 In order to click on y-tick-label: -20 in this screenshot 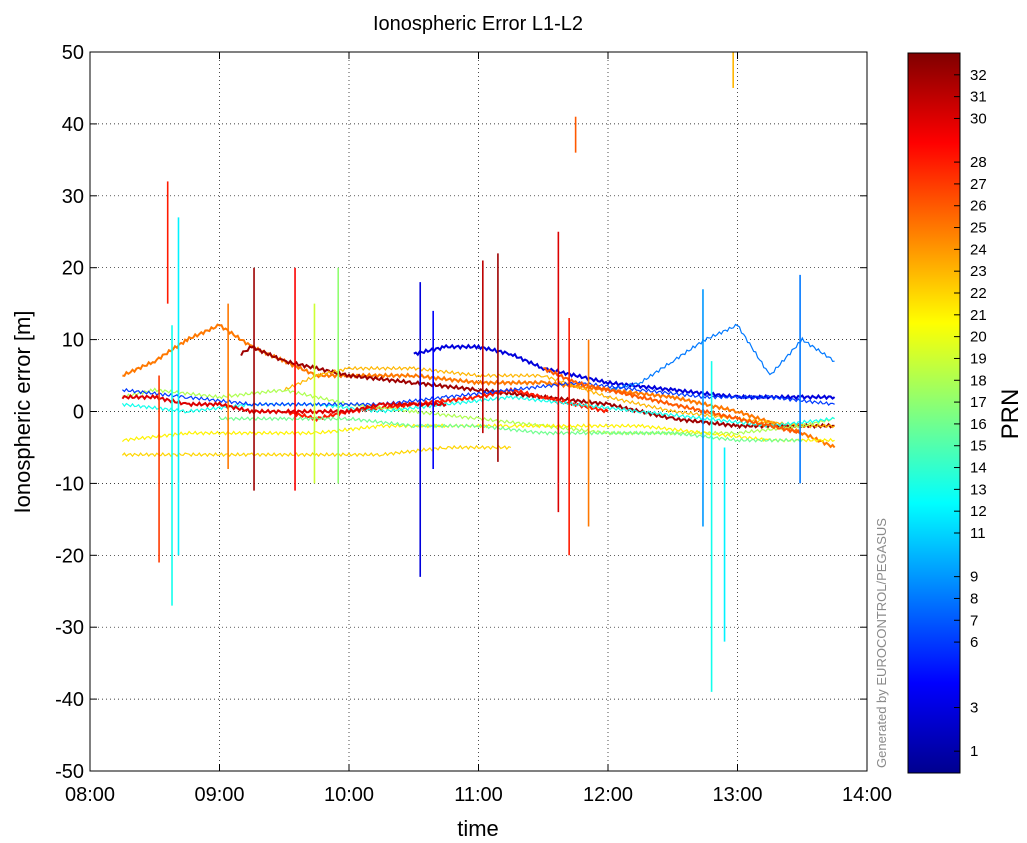, I will do `click(69, 556)`.